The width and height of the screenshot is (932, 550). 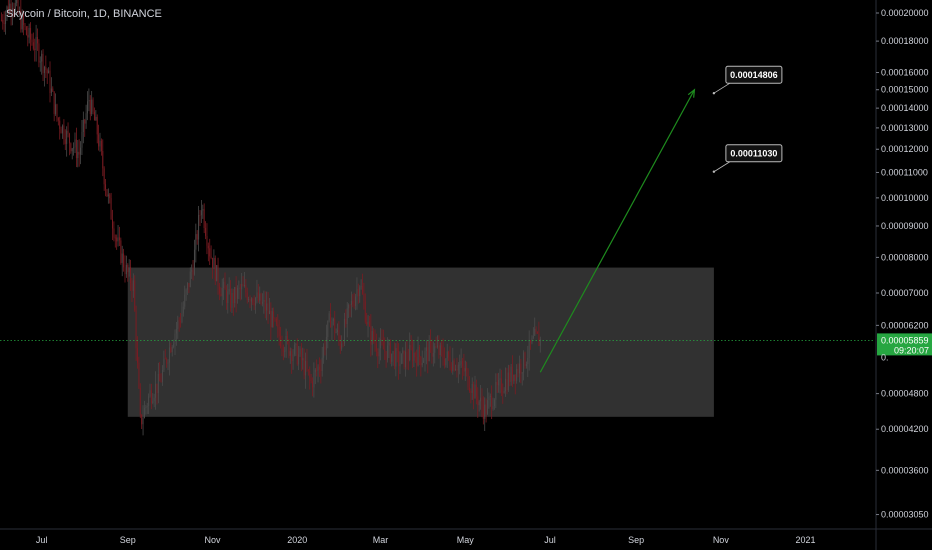 I want to click on y-tick-label: 0.00020000, so click(x=905, y=13).